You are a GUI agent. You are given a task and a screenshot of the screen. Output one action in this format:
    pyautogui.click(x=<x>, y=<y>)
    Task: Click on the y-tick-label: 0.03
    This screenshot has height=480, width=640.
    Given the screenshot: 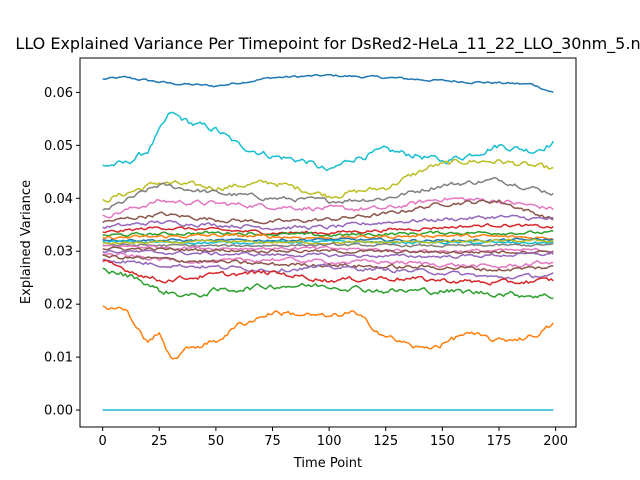 What is the action you would take?
    pyautogui.click(x=58, y=252)
    